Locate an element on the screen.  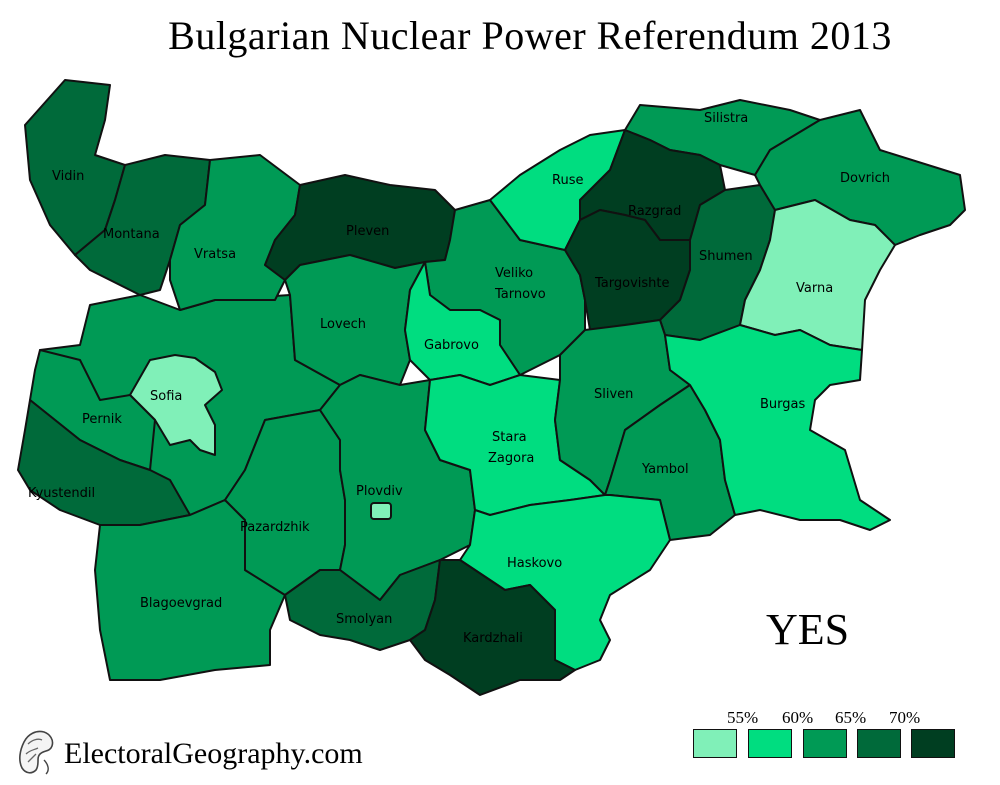
label-sofia: Sofia is located at coordinates (166, 396).